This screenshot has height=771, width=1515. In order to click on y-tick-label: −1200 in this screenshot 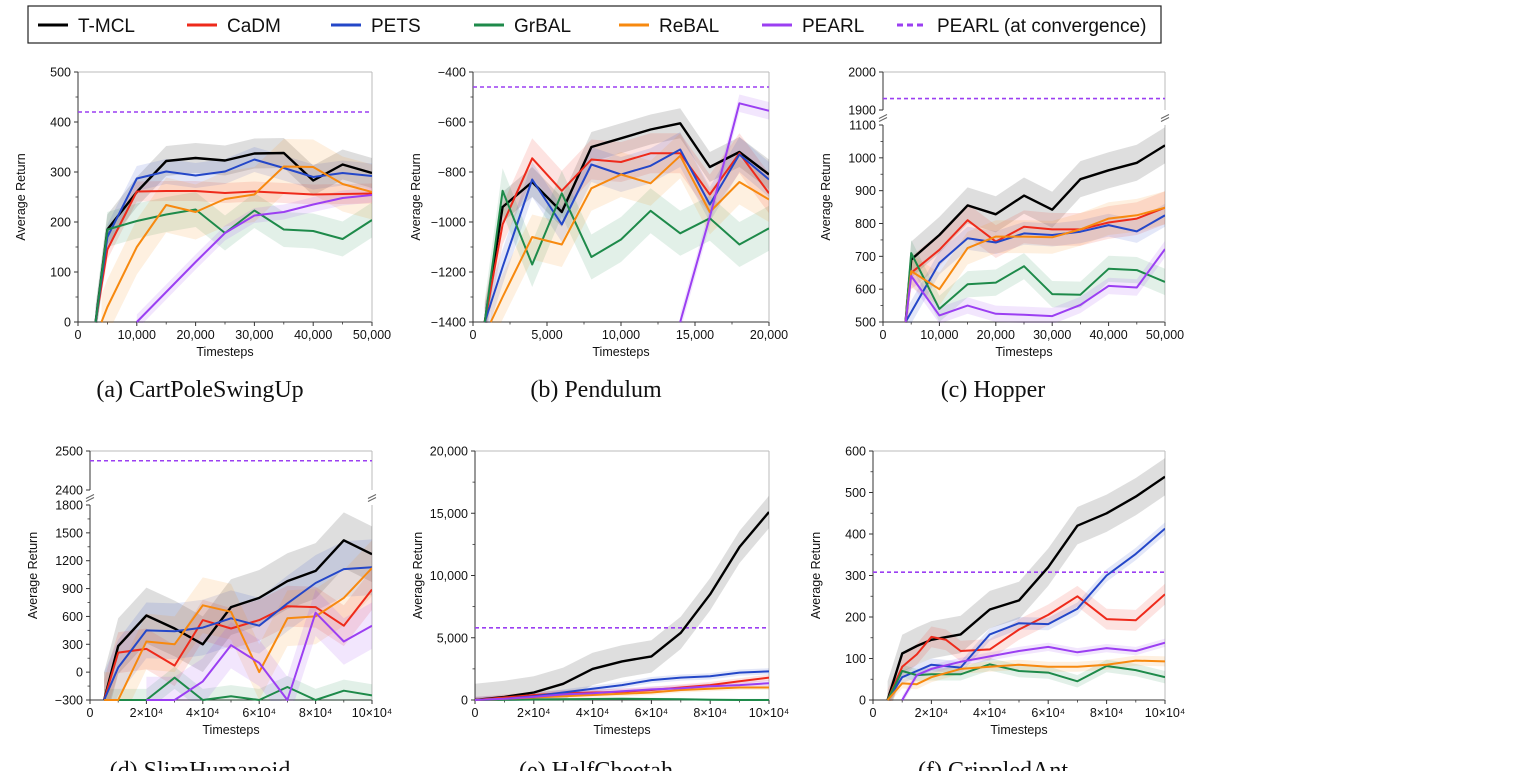, I will do `click(448, 273)`.